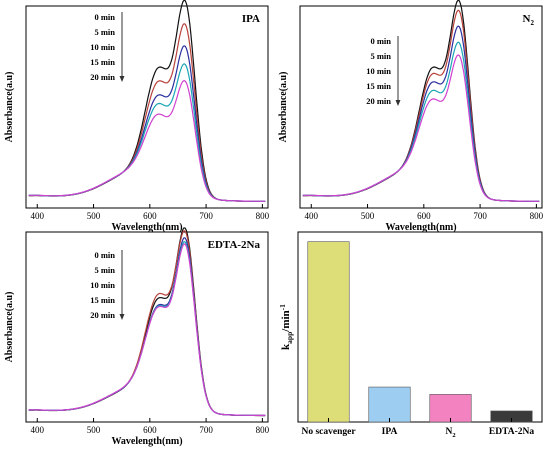 The height and width of the screenshot is (453, 550). What do you see at coordinates (529, 20) in the screenshot?
I see `panel-label: N2` at bounding box center [529, 20].